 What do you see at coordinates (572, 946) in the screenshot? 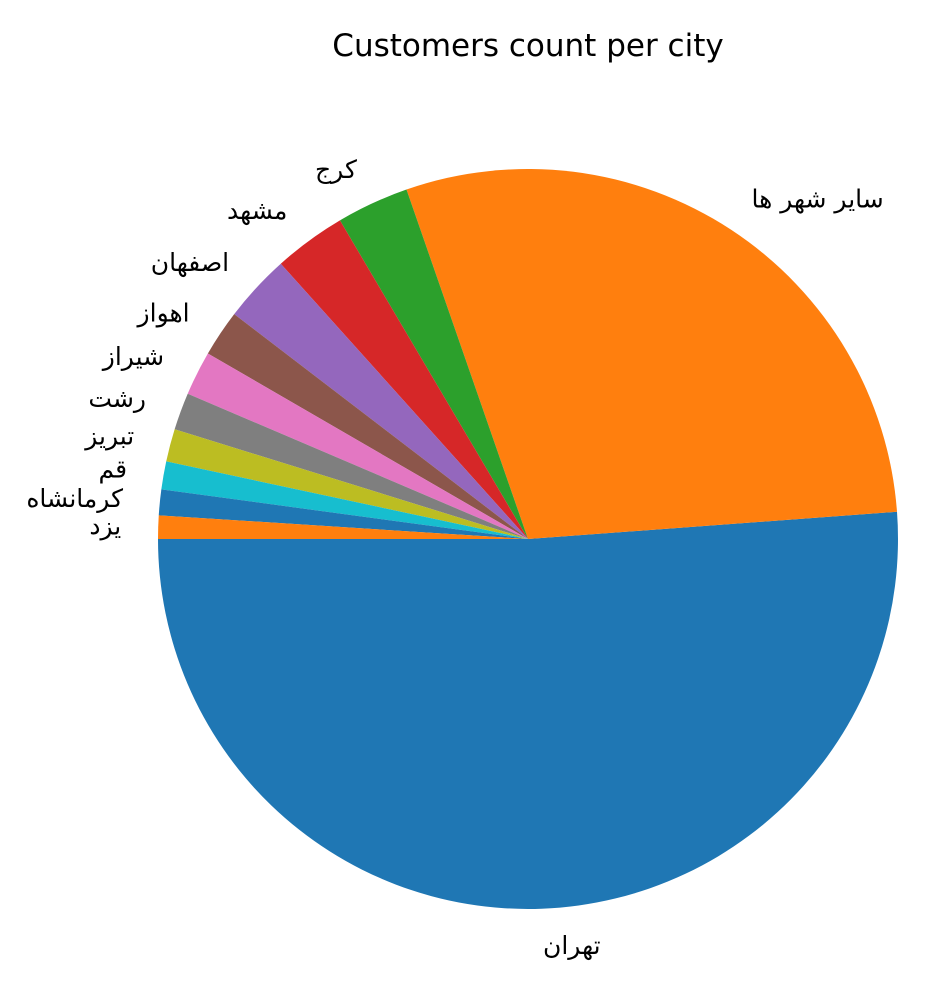
I see `pie-slice-label: تهران` at bounding box center [572, 946].